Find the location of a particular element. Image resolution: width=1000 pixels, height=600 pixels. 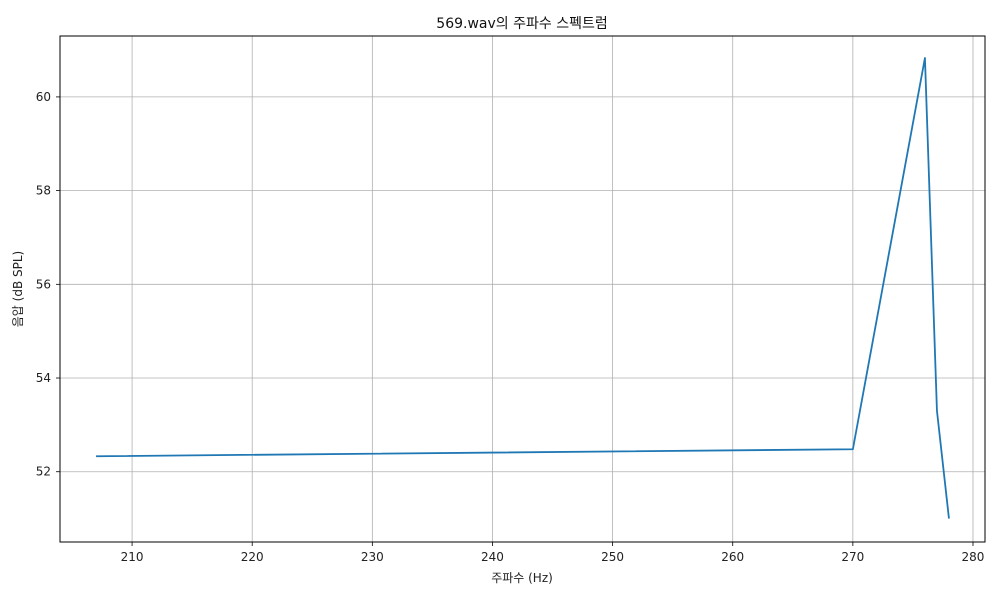

y-tick-label: 56 is located at coordinates (43, 284).